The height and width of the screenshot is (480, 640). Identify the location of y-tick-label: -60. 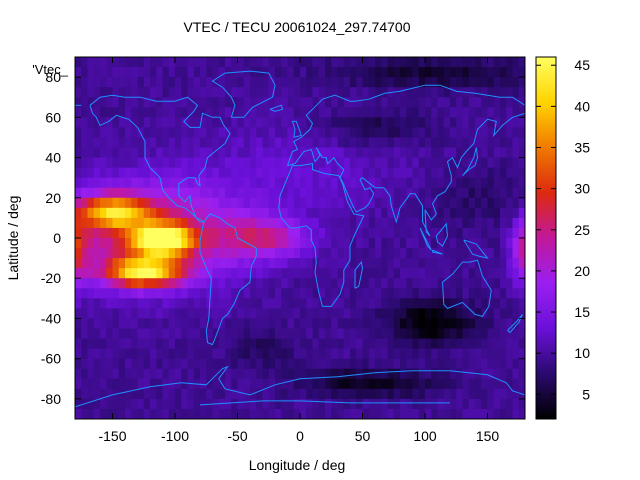
(51, 359).